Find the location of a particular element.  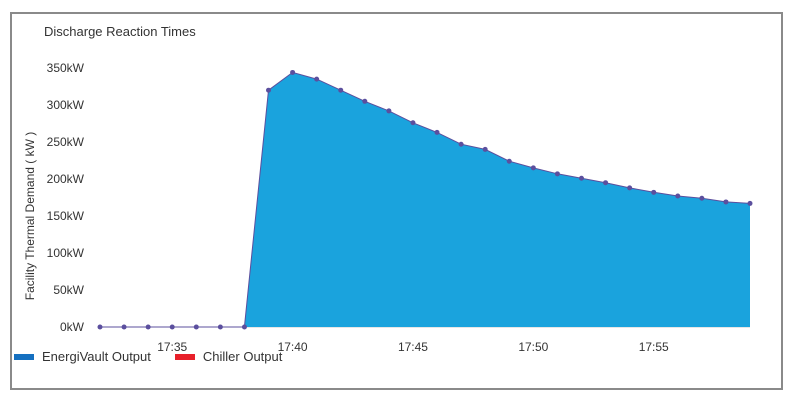

y-tick-label: 200kW is located at coordinates (66, 179).